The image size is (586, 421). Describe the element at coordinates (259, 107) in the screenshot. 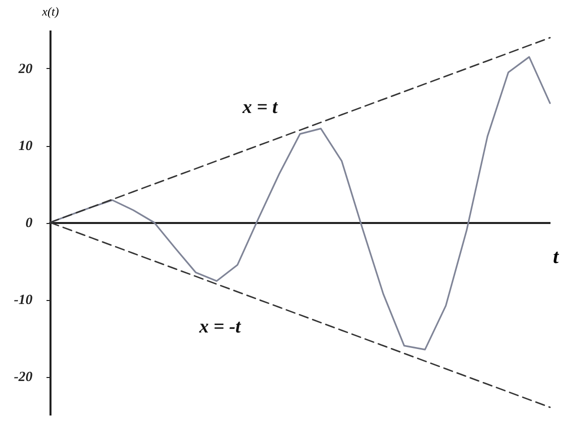

I see `annotation: x = t` at that location.